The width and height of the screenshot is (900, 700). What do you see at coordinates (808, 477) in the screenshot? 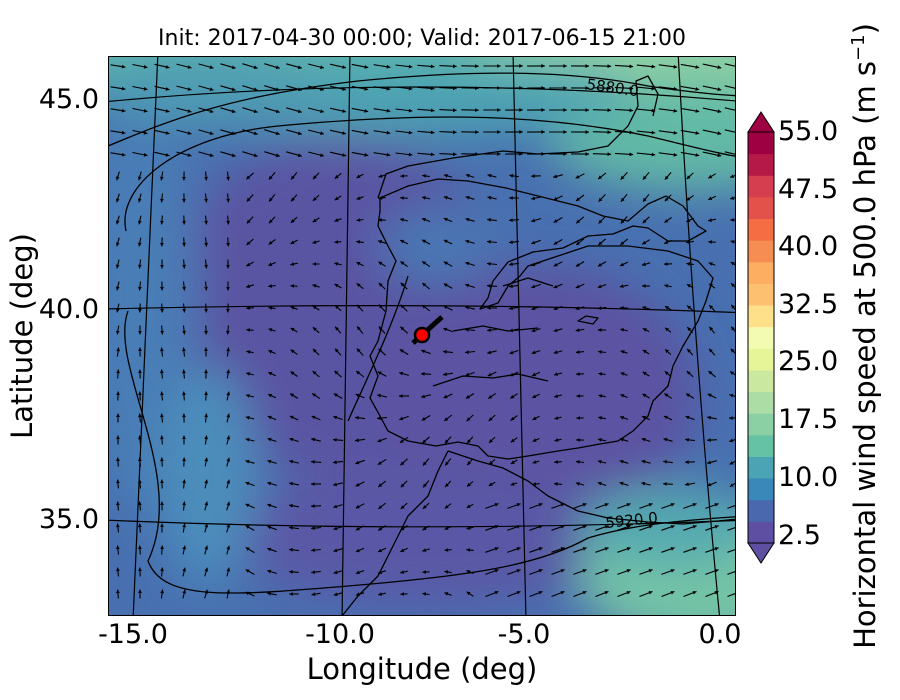
I see `colorbar-tick-10: 10.0` at bounding box center [808, 477].